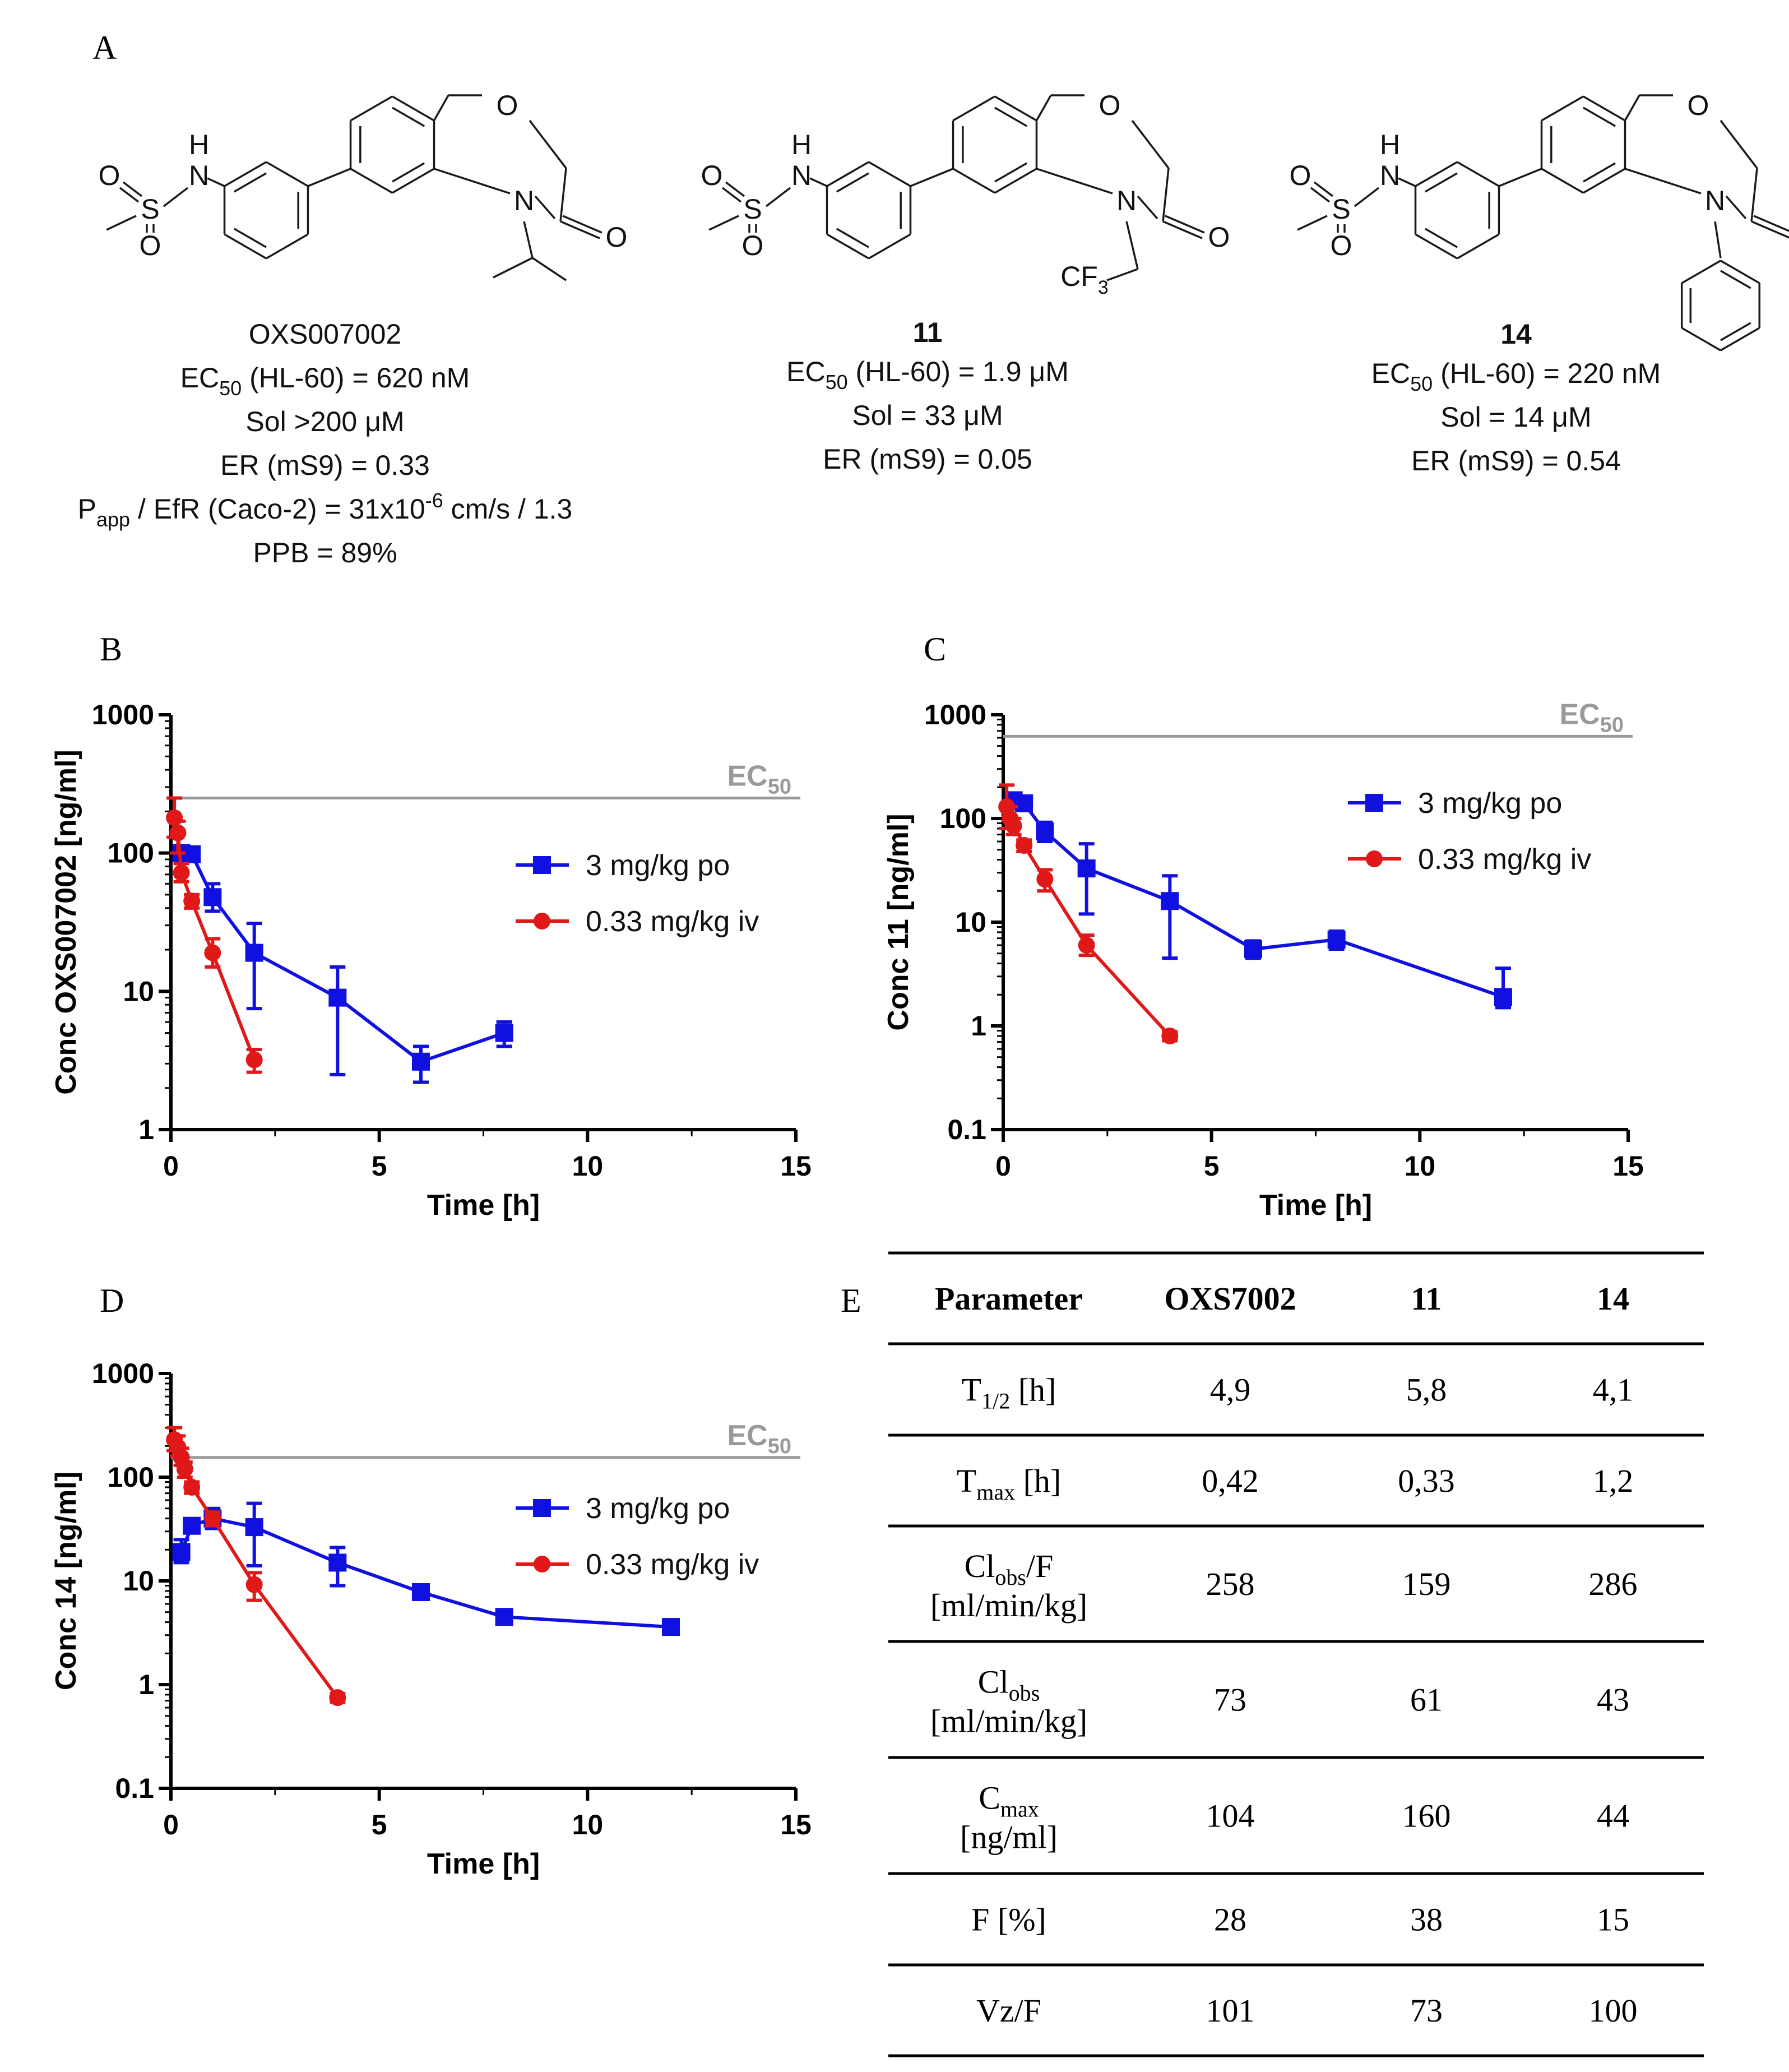  What do you see at coordinates (1426, 1816) in the screenshot?
I see `table-value-cell: 160` at bounding box center [1426, 1816].